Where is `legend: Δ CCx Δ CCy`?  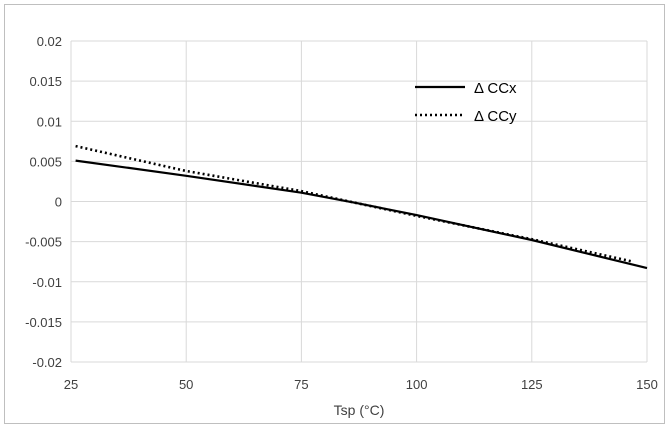 legend: Δ CCx Δ CCy is located at coordinates (466, 102).